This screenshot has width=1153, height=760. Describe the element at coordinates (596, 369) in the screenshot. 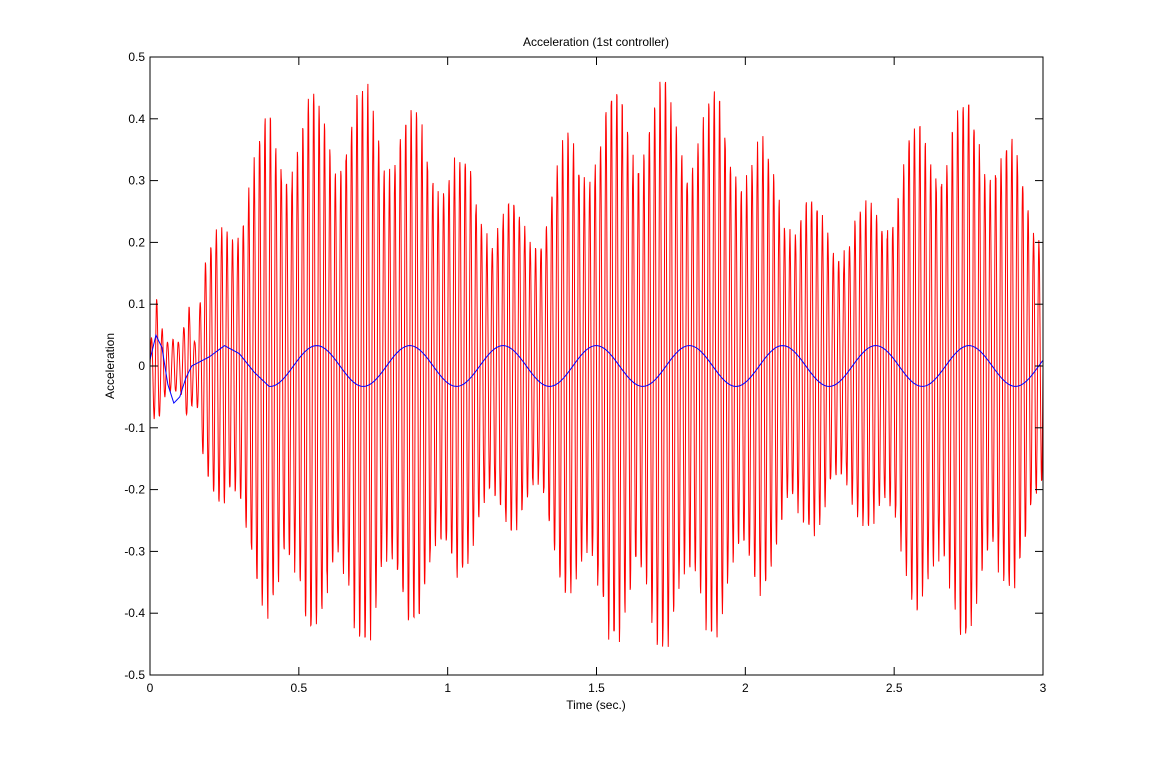

I see `series-line-blue` at that location.